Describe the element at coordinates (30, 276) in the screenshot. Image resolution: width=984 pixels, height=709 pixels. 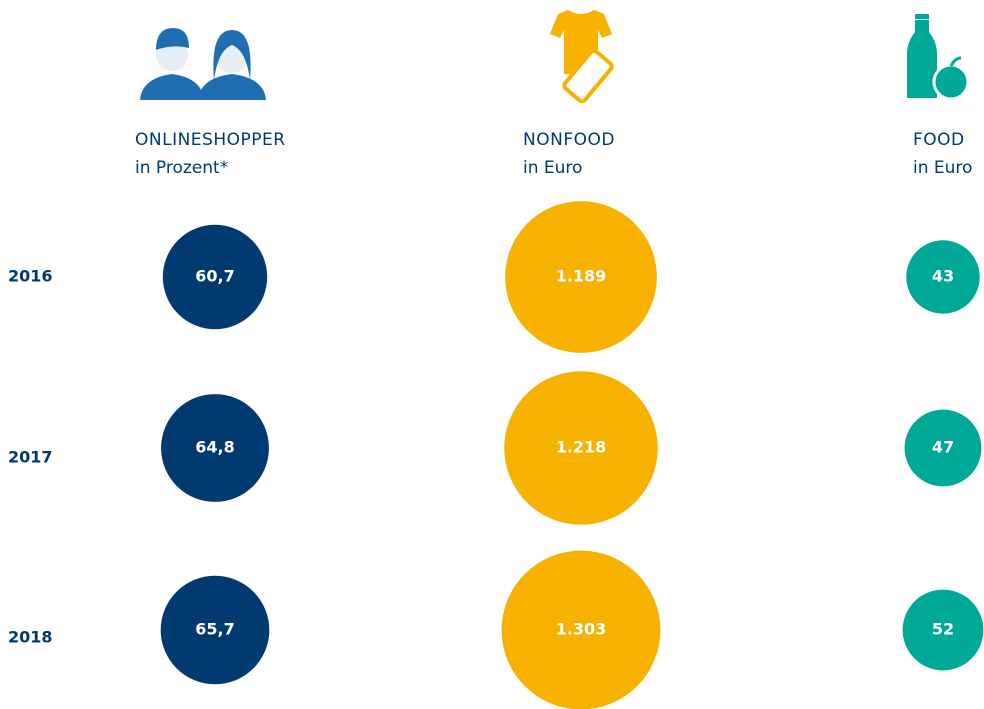
I see `year-label: 2016` at that location.